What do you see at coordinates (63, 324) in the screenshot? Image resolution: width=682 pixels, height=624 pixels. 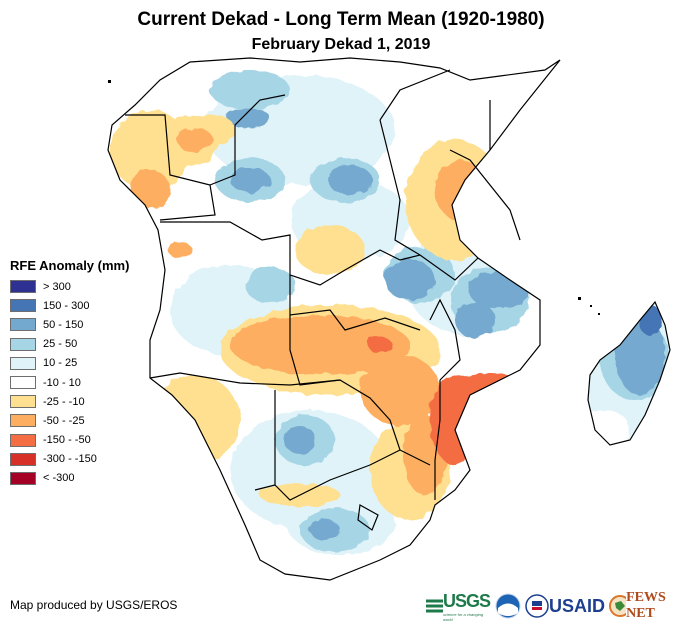 I see `legend-label: 50 - 150` at bounding box center [63, 324].